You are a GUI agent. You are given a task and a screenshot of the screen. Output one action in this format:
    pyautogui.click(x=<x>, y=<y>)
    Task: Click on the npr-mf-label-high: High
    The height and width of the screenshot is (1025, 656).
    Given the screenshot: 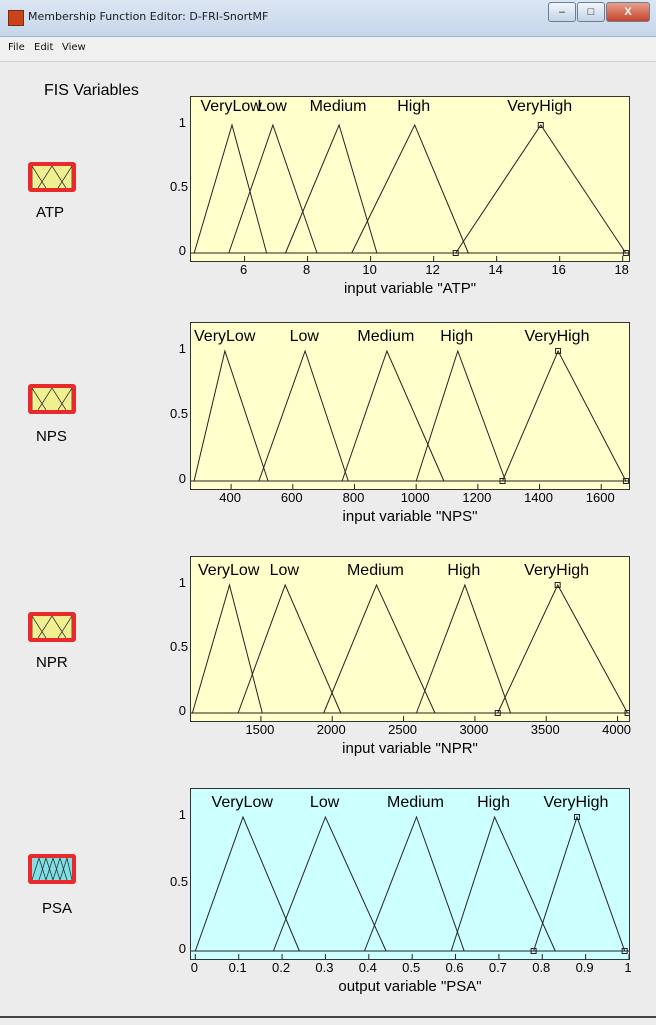 What is the action you would take?
    pyautogui.click(x=464, y=570)
    